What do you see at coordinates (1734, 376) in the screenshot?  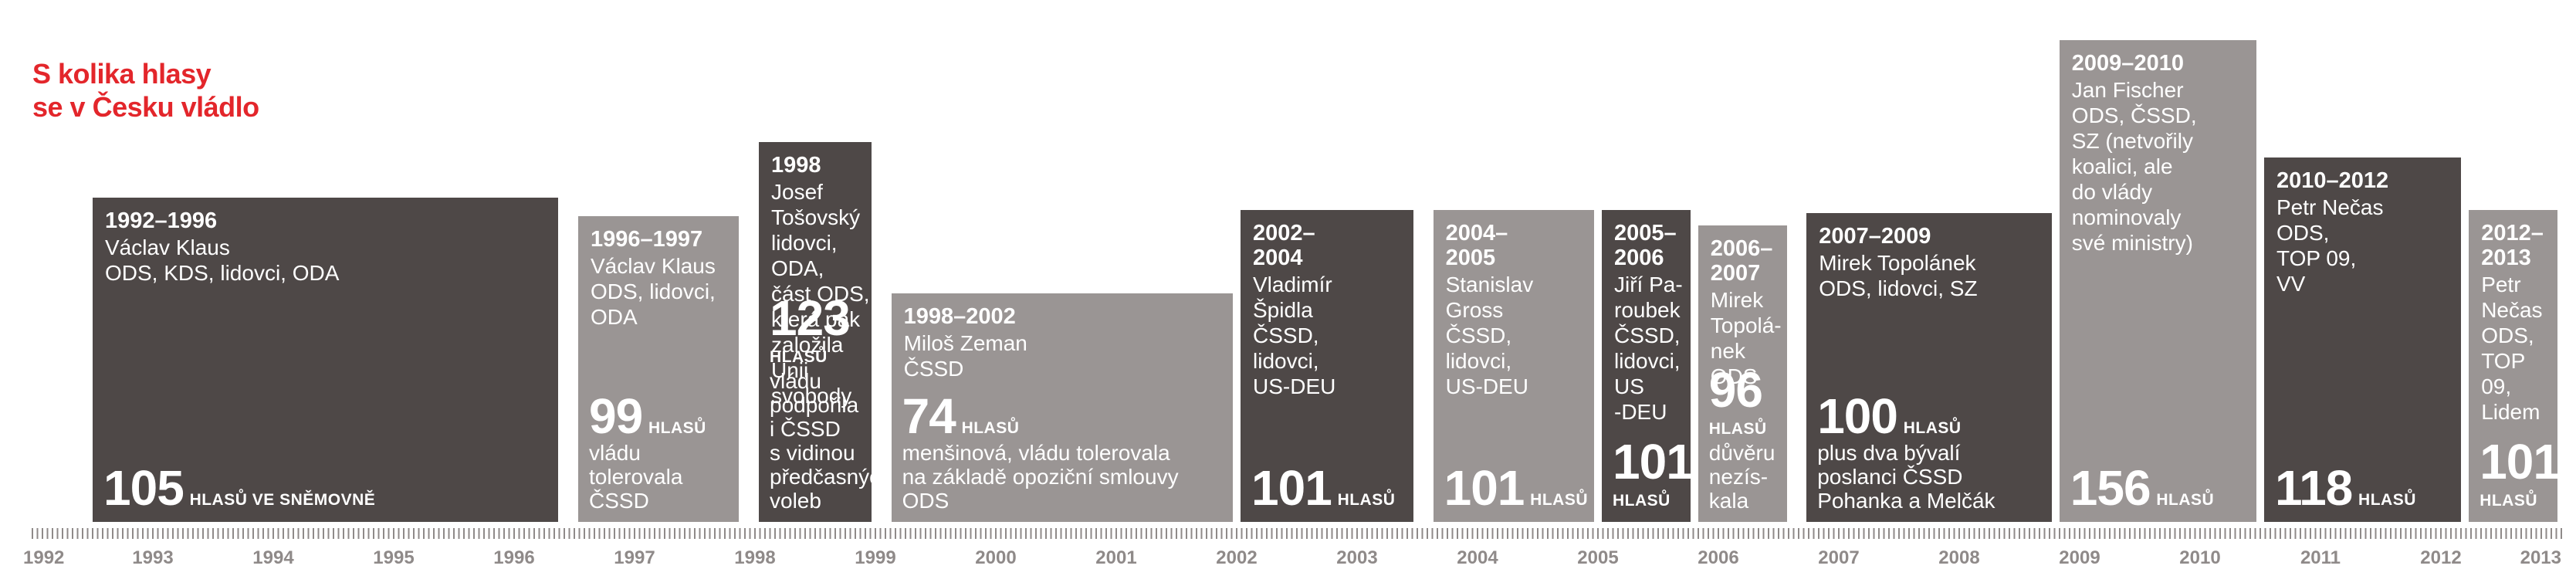 I see `coalition-parties: ODS` at bounding box center [1734, 376].